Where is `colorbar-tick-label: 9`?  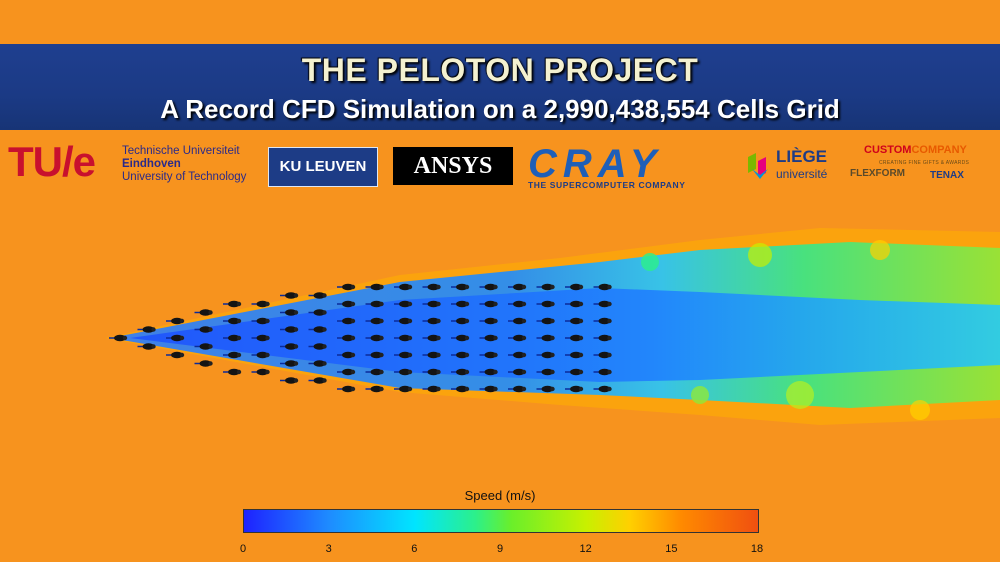 colorbar-tick-label: 9 is located at coordinates (500, 549).